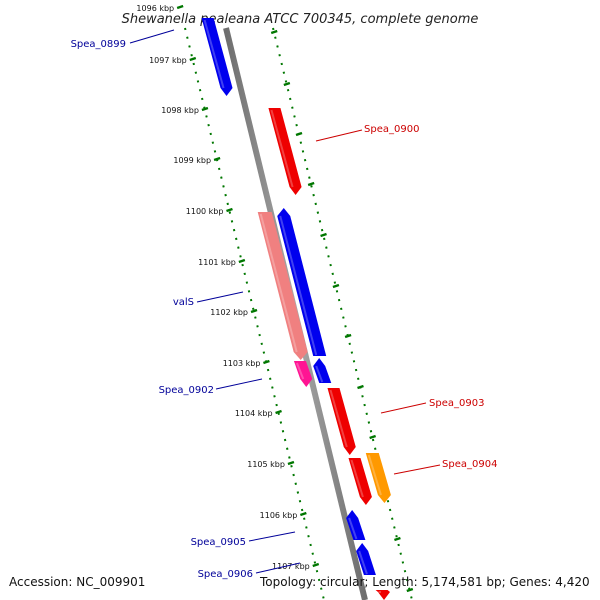 The width and height of the screenshot is (600, 600). What do you see at coordinates (183, 302) in the screenshot?
I see `svg-text: valS` at bounding box center [183, 302].